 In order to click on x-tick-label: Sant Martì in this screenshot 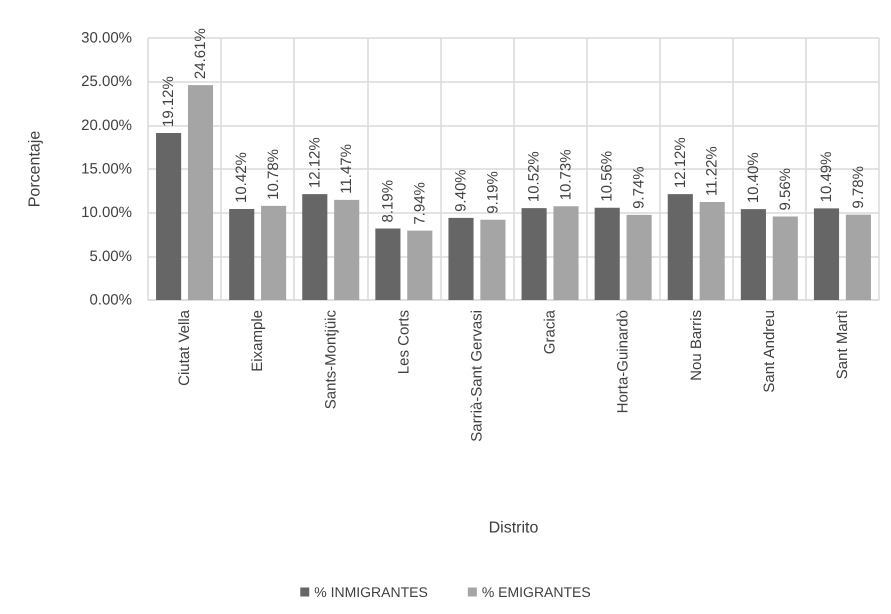, I will do `click(842, 345)`.